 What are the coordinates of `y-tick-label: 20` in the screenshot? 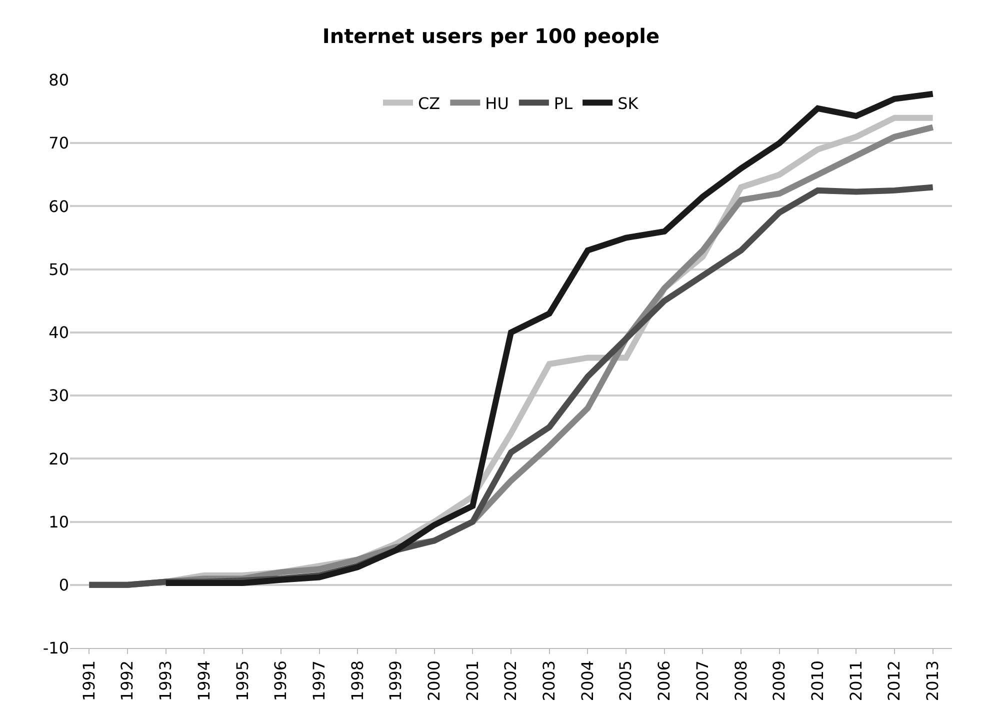 It's located at (58, 458).